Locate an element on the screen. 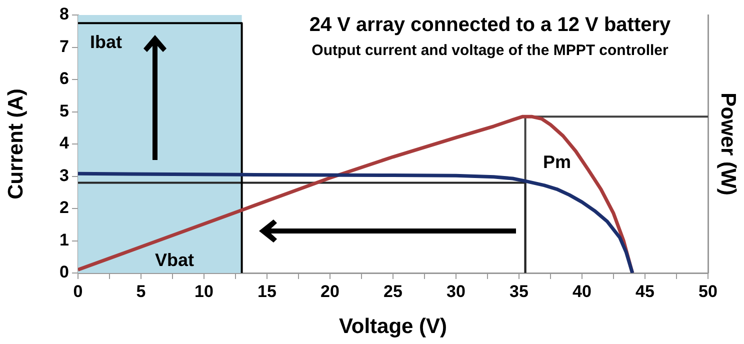 This screenshot has height=344, width=744. x-tick-label: 20 is located at coordinates (330, 291).